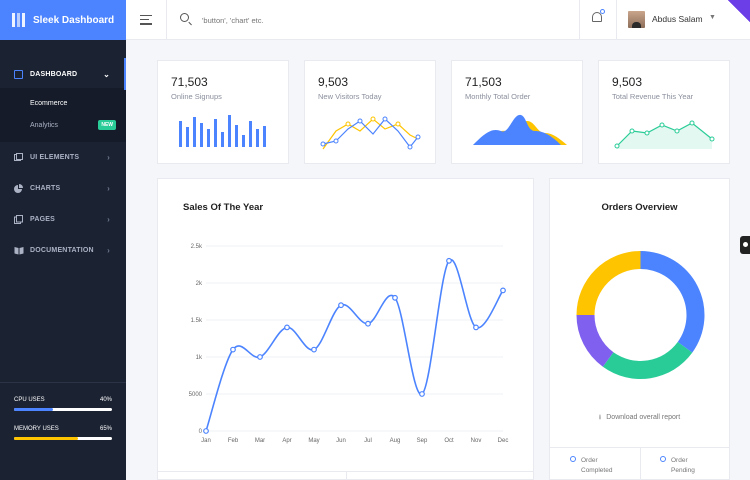 The width and height of the screenshot is (750, 480). I want to click on stat-label: Monthly Total Order, so click(498, 96).